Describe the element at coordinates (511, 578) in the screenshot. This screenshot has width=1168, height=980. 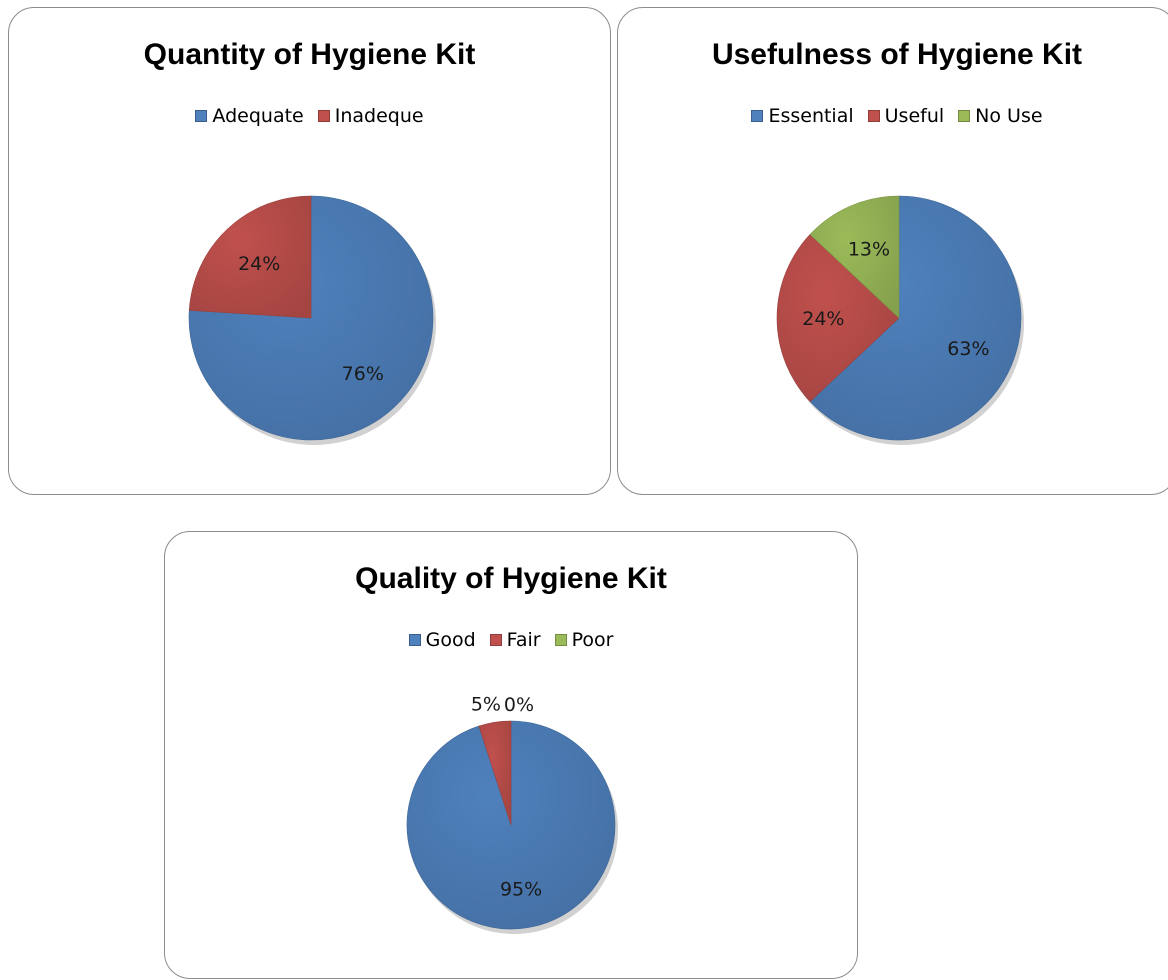
I see `chart-title: Quality of Hygiene Kit` at that location.